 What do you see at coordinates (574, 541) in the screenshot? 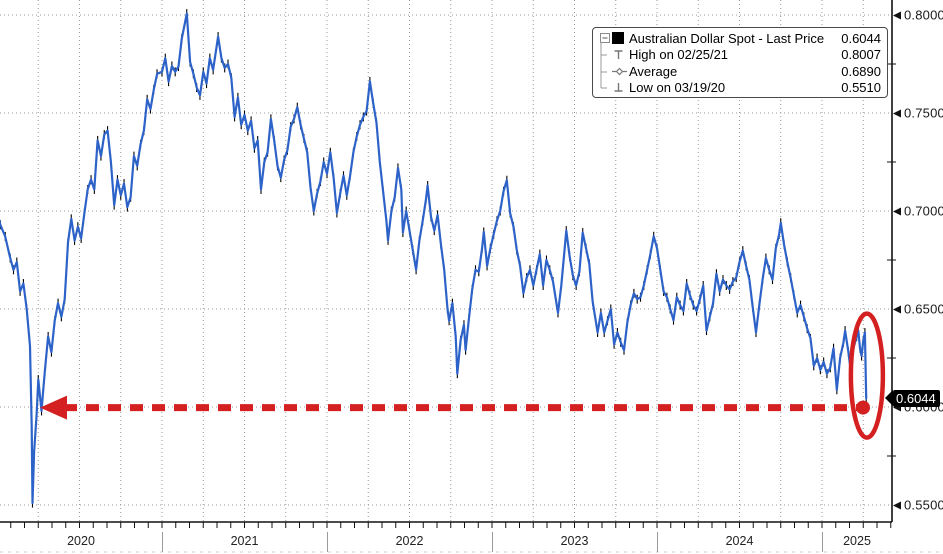
I see `year-label: 2023` at bounding box center [574, 541].